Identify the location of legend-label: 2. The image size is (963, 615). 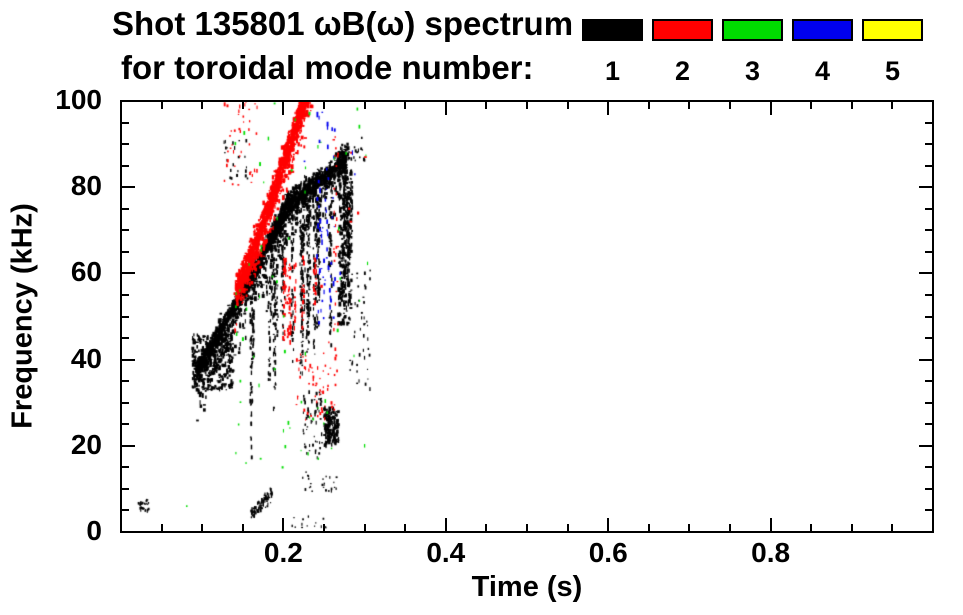
(682, 71).